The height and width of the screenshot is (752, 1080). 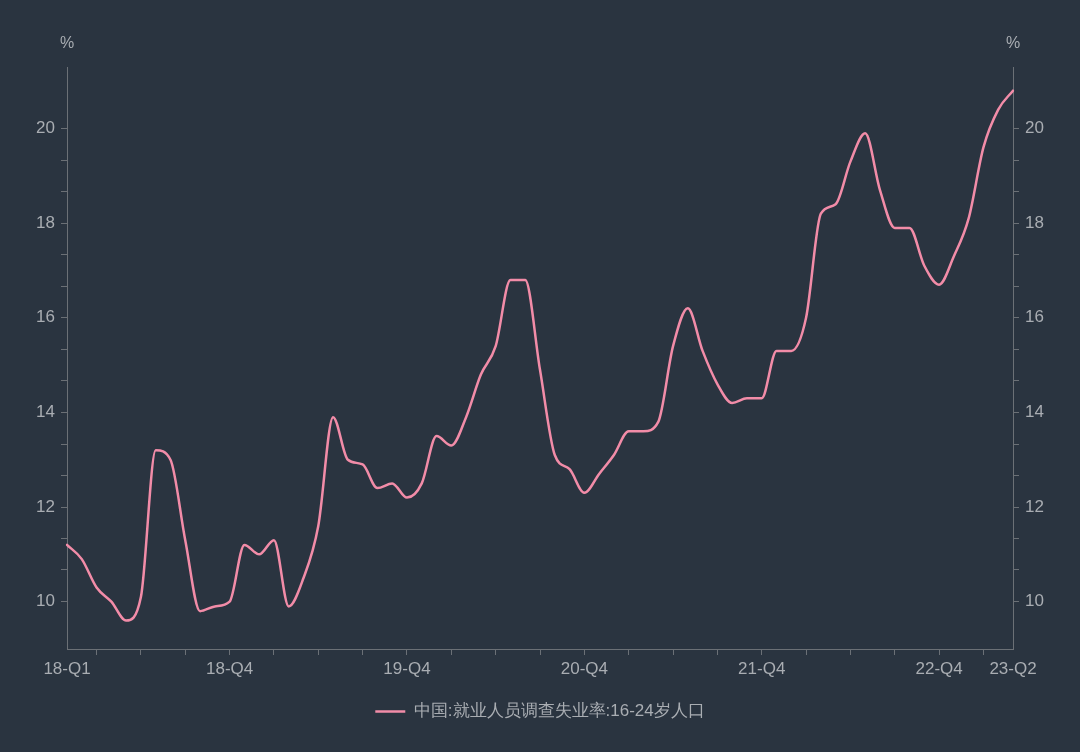 What do you see at coordinates (559, 711) in the screenshot?
I see `legend-label: 中国:就业人员调查失业率:16-24岁人口` at bounding box center [559, 711].